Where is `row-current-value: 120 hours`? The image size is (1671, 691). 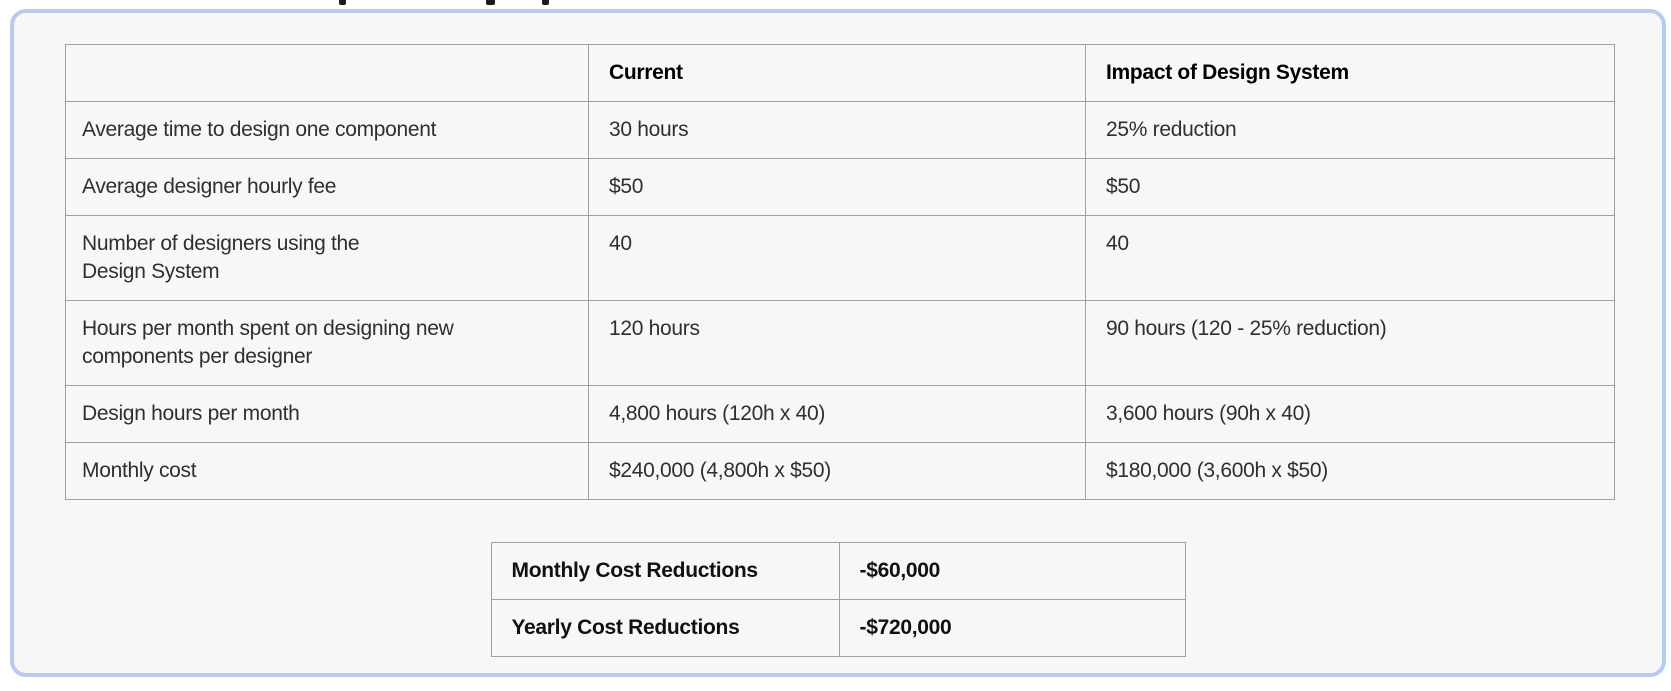
row-current-value: 120 hours is located at coordinates (837, 343).